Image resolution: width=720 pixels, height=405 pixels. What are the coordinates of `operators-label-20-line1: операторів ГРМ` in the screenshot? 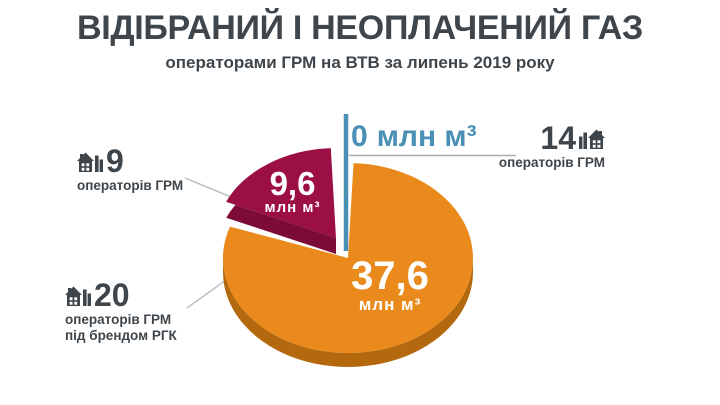 It's located at (118, 320).